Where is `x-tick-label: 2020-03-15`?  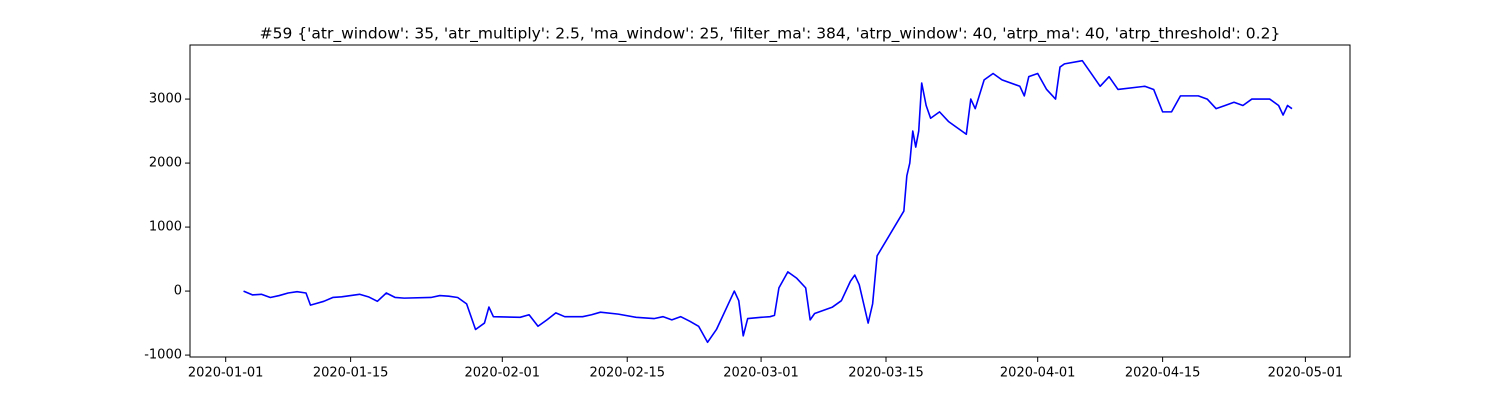 x-tick-label: 2020-03-15 is located at coordinates (886, 373).